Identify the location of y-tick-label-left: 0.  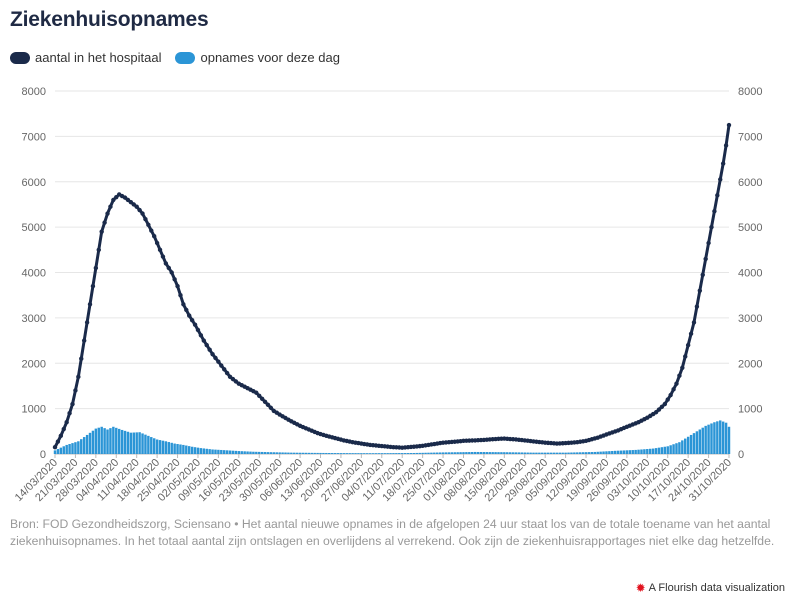
(43, 455).